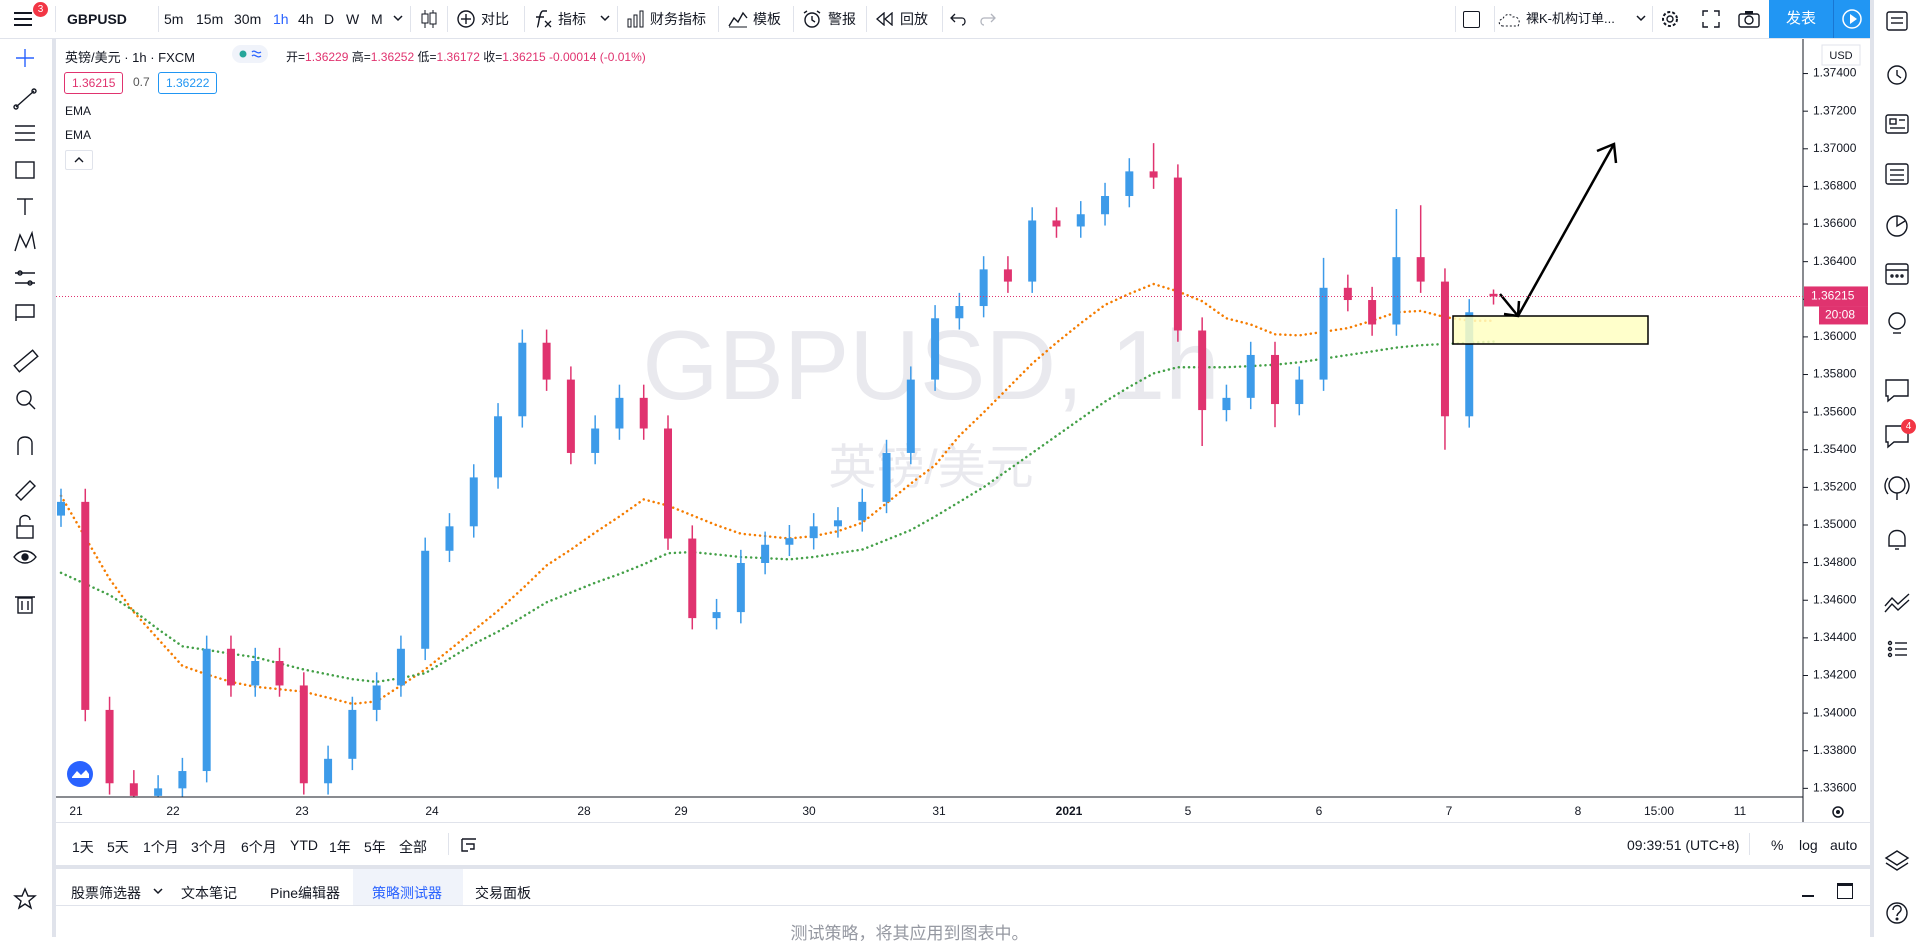 This screenshot has width=1920, height=944. I want to click on replay-icon, so click(885, 19).